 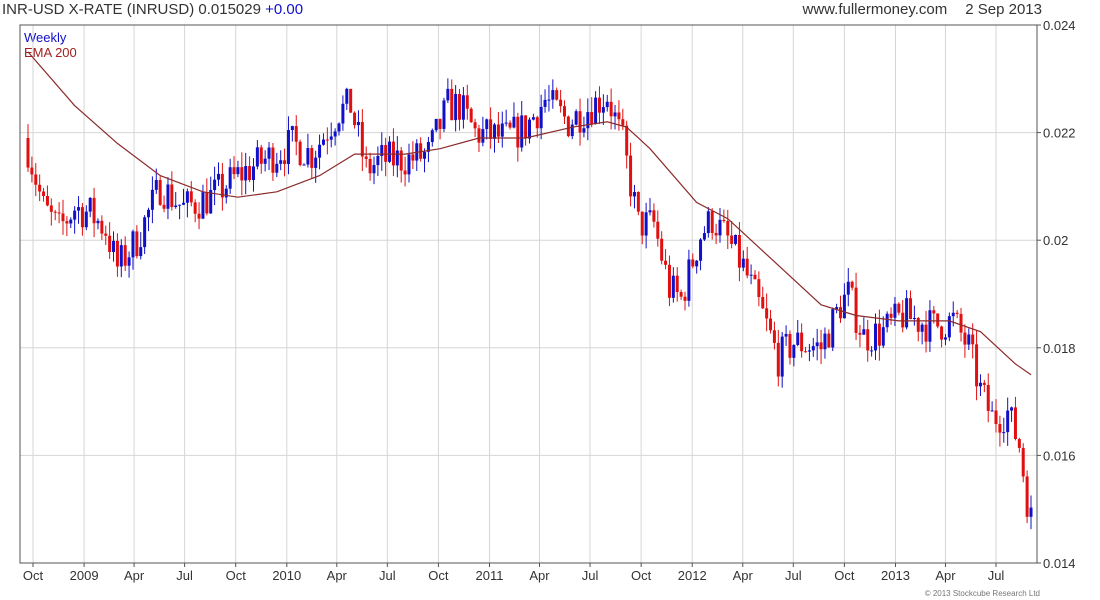 I want to click on x-tick-label: 2012, so click(x=692, y=575).